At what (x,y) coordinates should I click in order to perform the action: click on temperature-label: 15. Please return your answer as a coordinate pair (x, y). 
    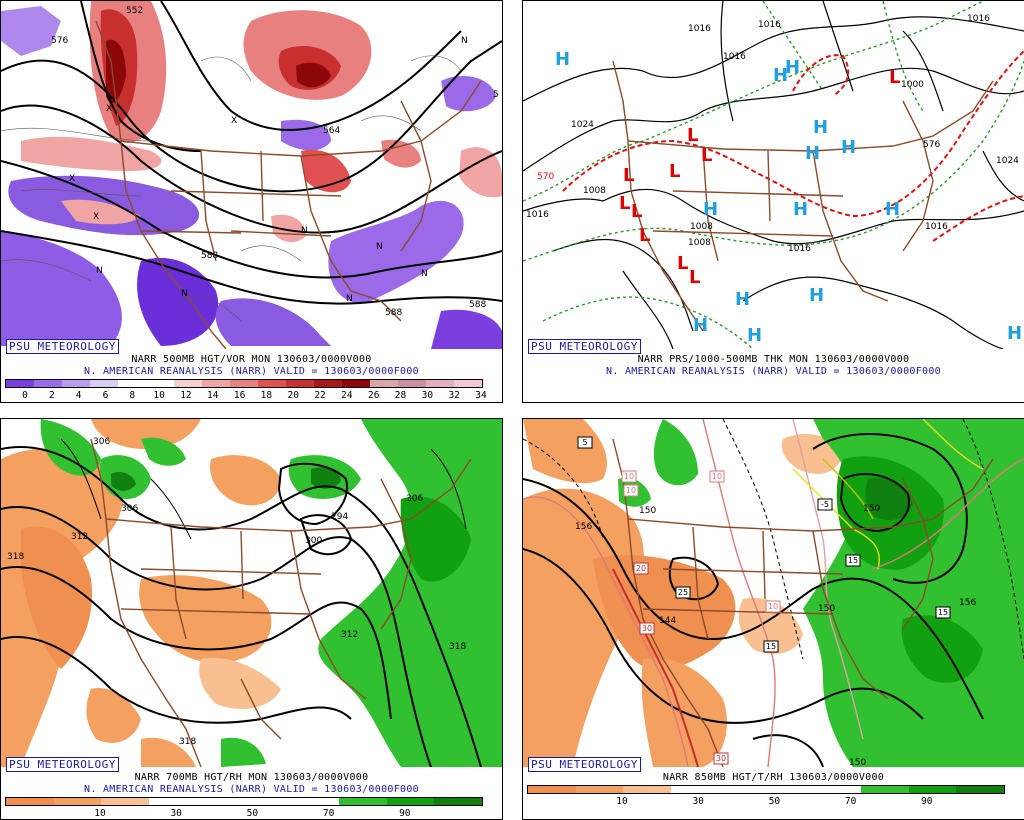
    Looking at the image, I should click on (943, 612).